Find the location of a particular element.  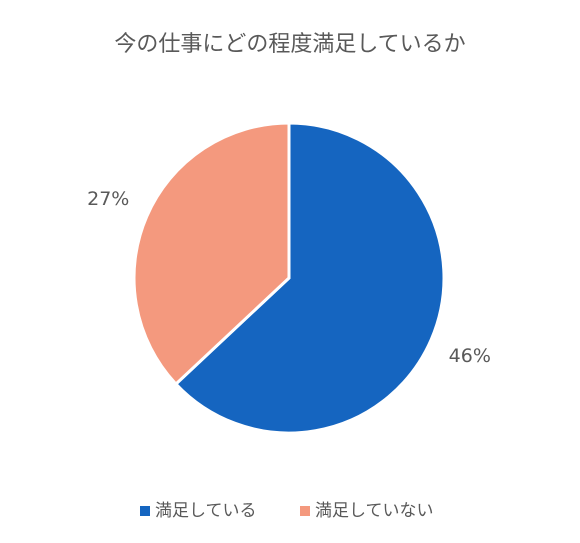

chart-title: 今の仕事にどの程度満足しているか is located at coordinates (289, 44).